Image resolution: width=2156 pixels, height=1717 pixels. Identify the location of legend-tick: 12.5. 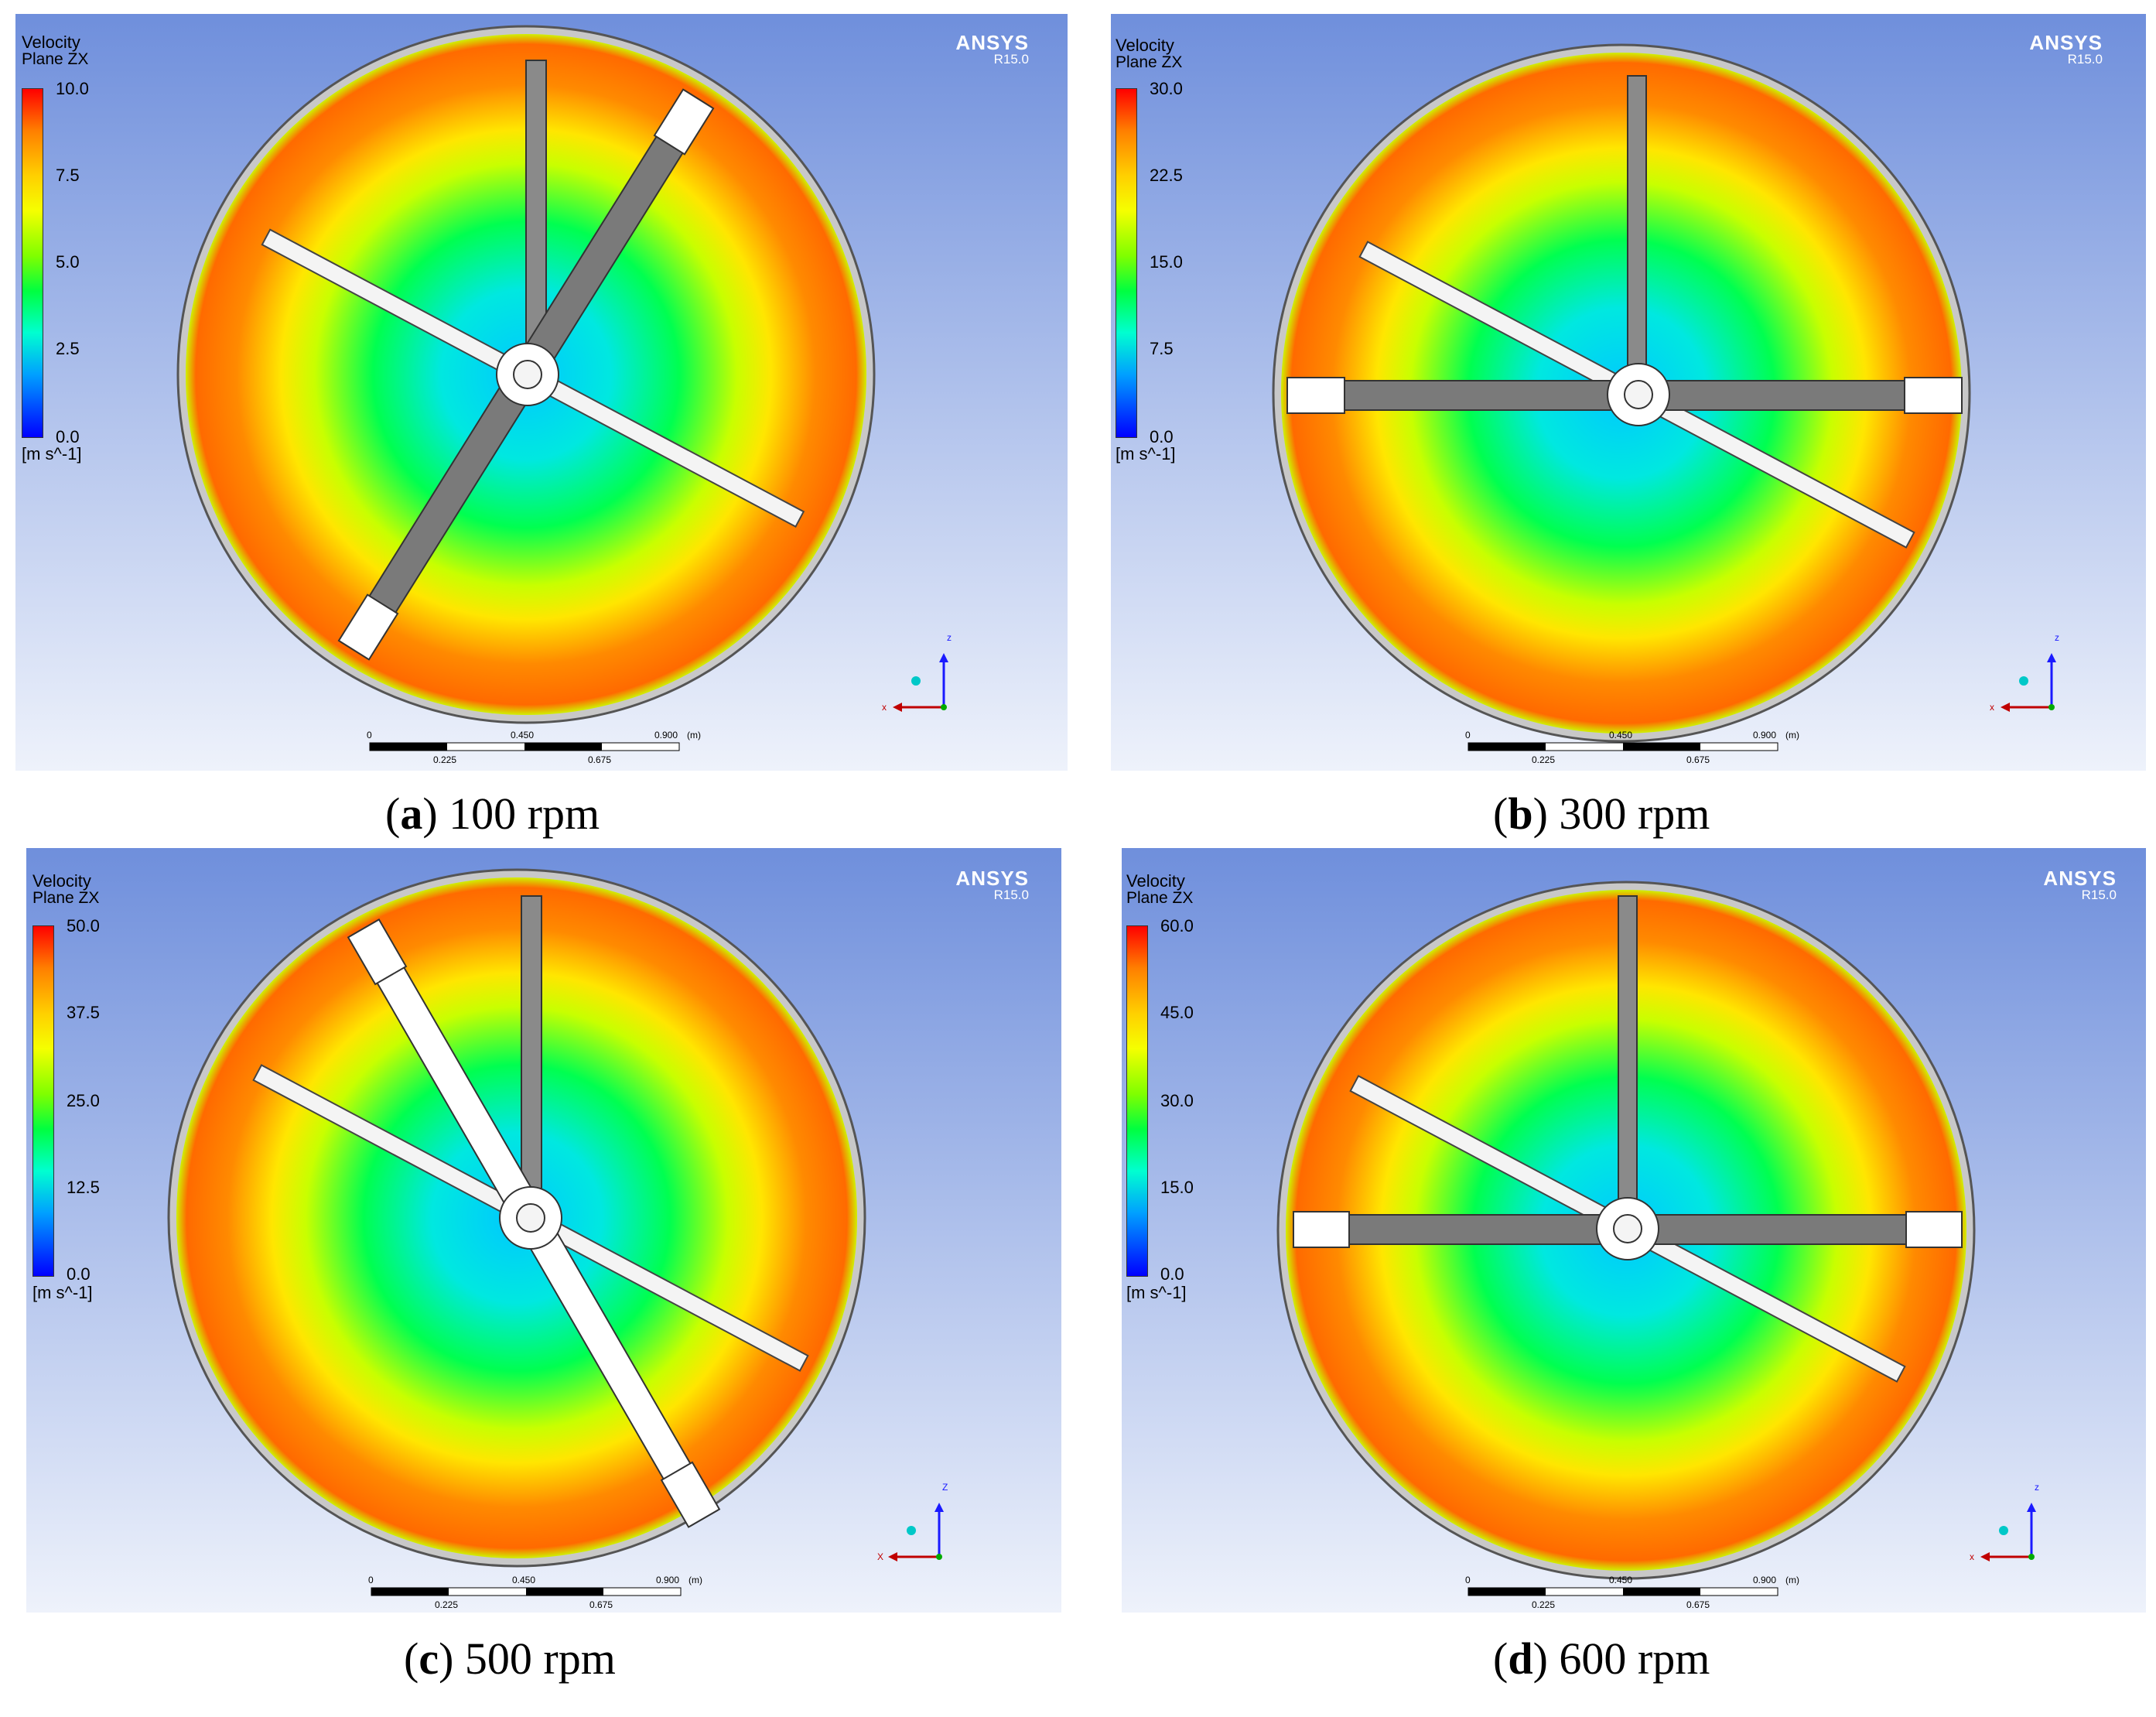
(83, 1187).